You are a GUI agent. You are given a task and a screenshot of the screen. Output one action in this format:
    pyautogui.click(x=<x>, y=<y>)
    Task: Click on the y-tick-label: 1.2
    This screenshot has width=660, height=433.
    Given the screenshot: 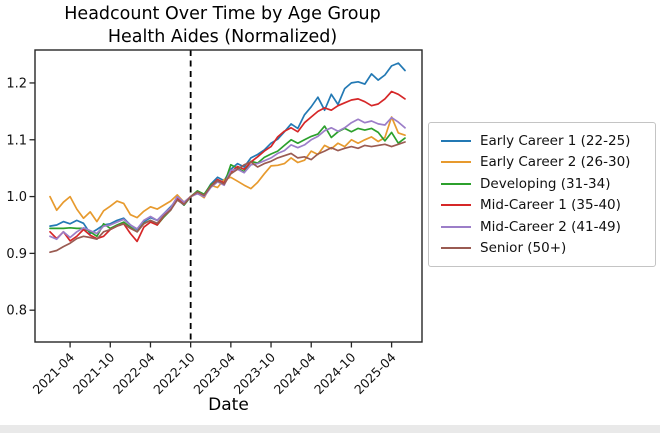 What is the action you would take?
    pyautogui.click(x=16, y=83)
    